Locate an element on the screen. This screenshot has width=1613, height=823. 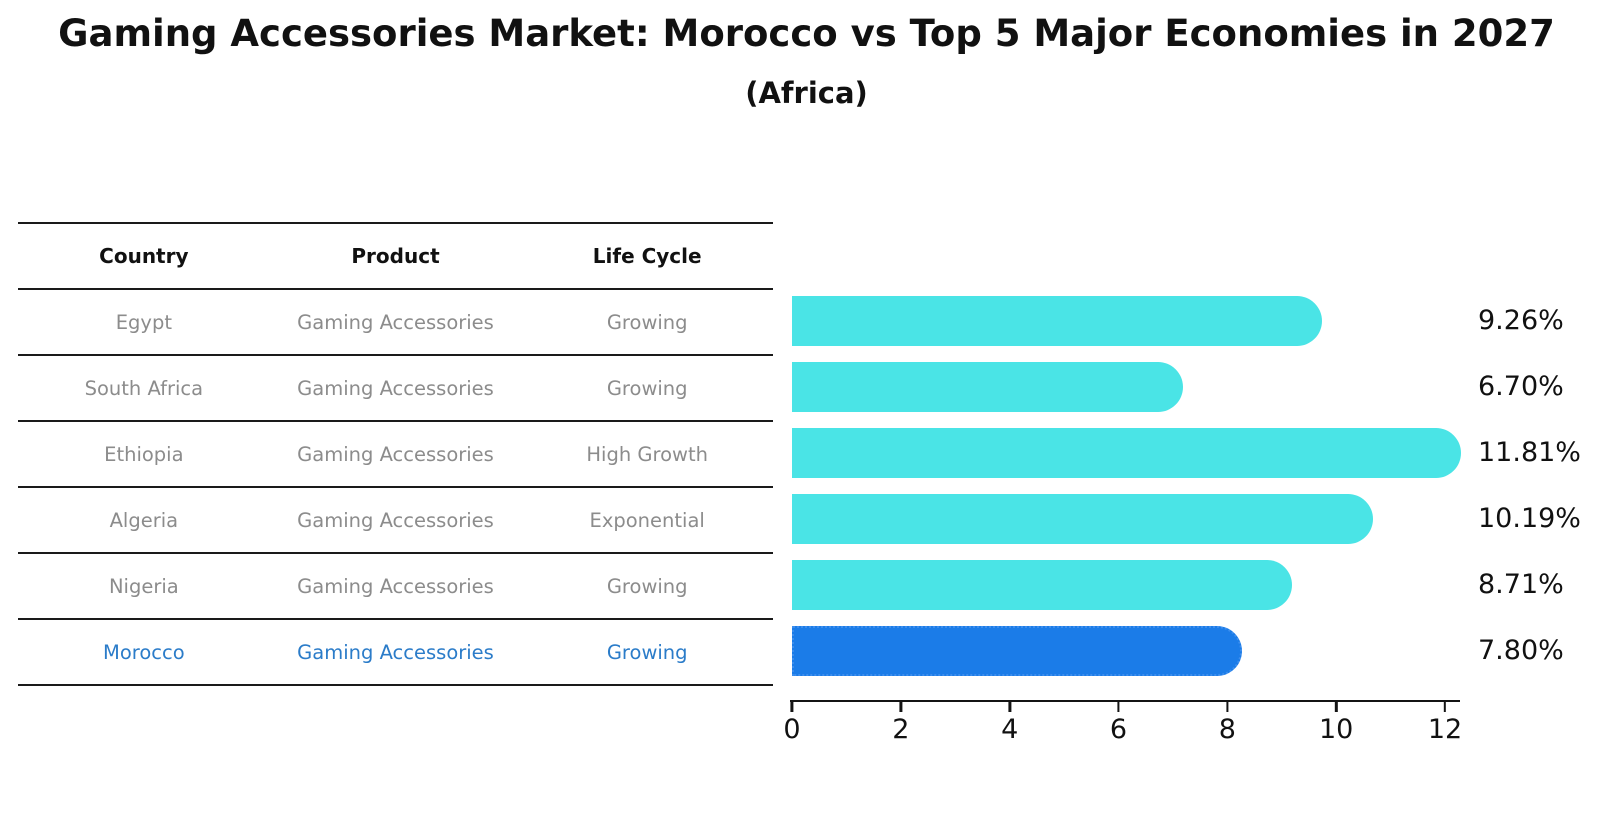
cell-country: South Africa is located at coordinates (144, 388).